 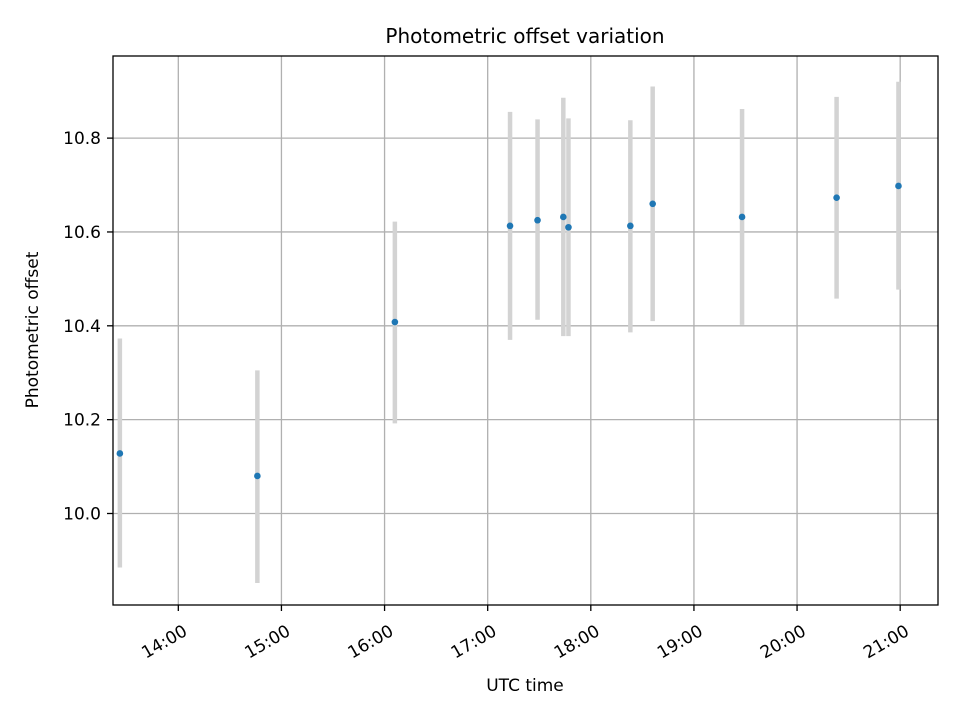 I want to click on x-axis-label: UTC time, so click(x=525, y=686).